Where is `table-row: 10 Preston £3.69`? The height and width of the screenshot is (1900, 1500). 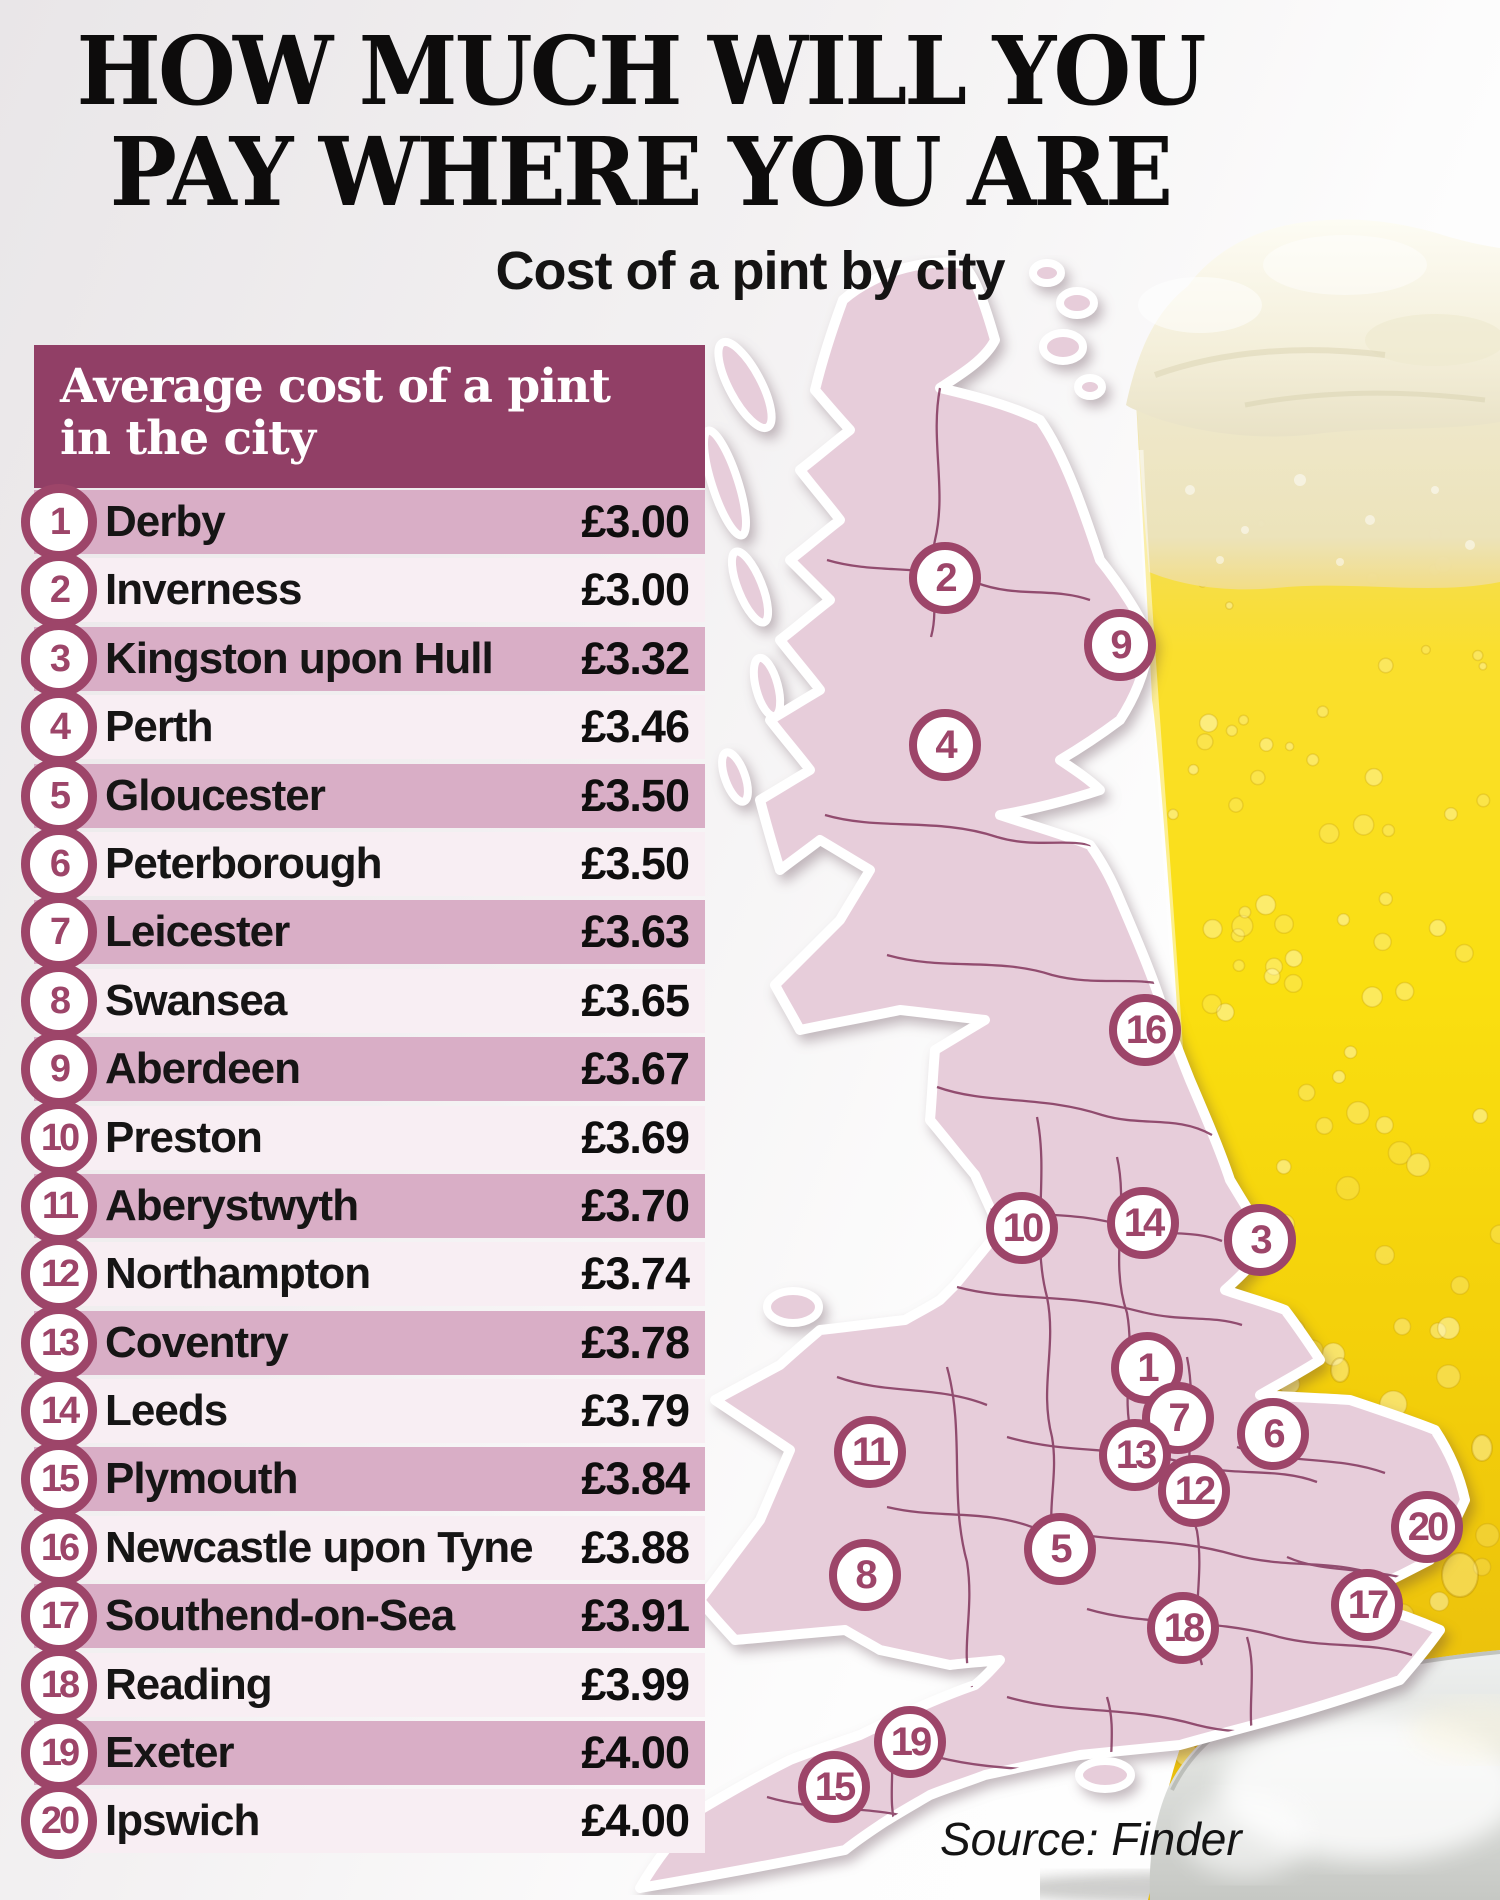
table-row: 10 Preston £3.69 is located at coordinates (363, 1137).